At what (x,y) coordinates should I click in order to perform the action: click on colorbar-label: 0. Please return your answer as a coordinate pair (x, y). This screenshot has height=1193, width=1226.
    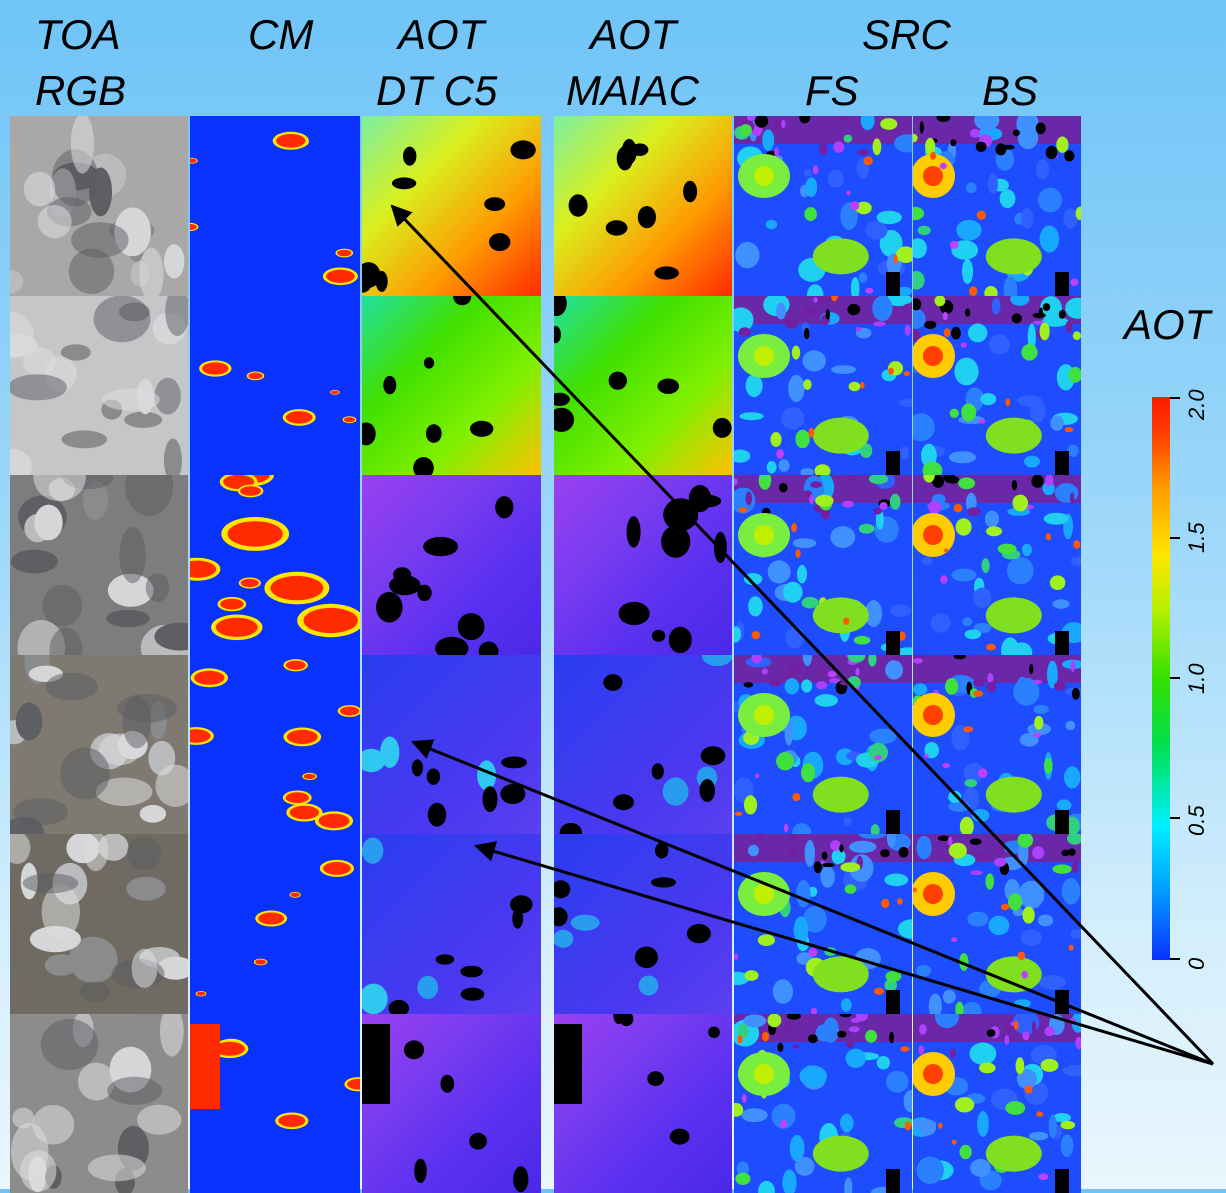
    Looking at the image, I should click on (1197, 964).